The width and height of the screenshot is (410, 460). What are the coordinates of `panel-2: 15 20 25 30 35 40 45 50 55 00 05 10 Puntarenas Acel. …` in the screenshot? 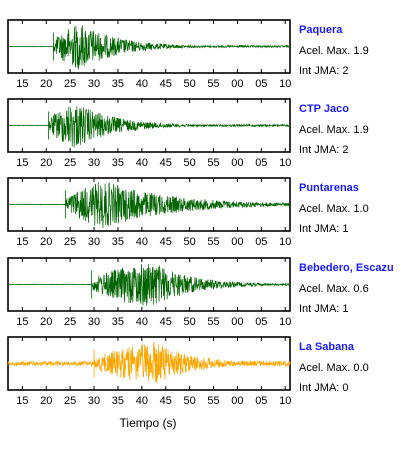 It's located at (188, 212).